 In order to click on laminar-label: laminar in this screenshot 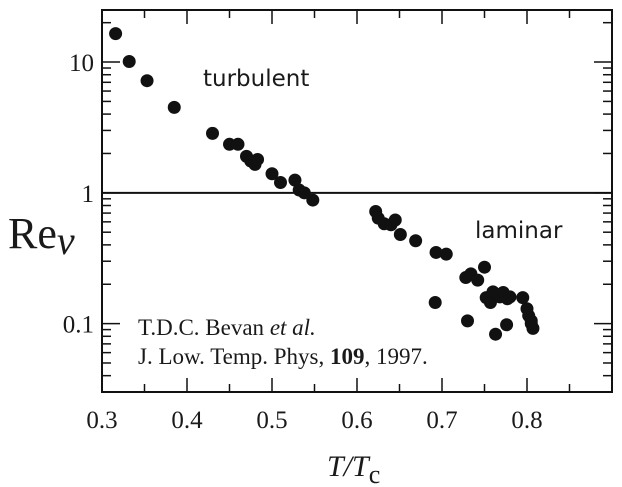, I will do `click(519, 231)`.